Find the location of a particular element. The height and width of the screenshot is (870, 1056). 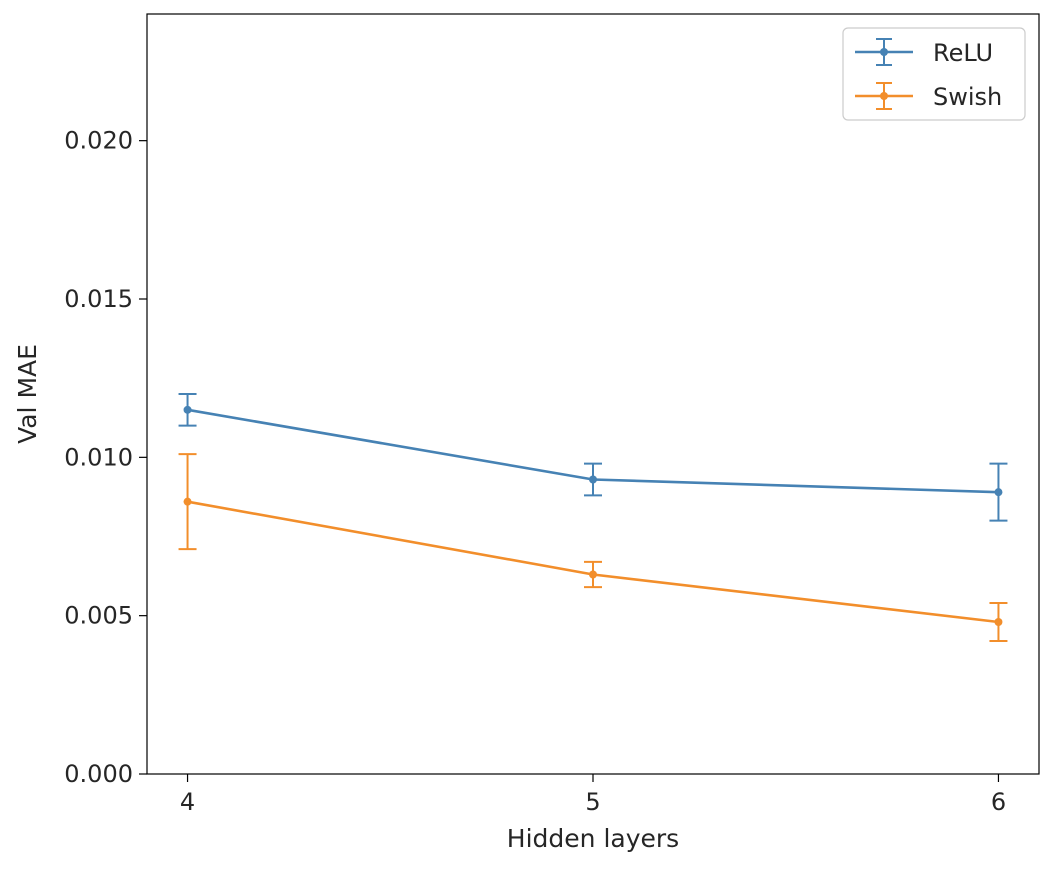

y-tick-label: 0.000 is located at coordinates (98, 774).